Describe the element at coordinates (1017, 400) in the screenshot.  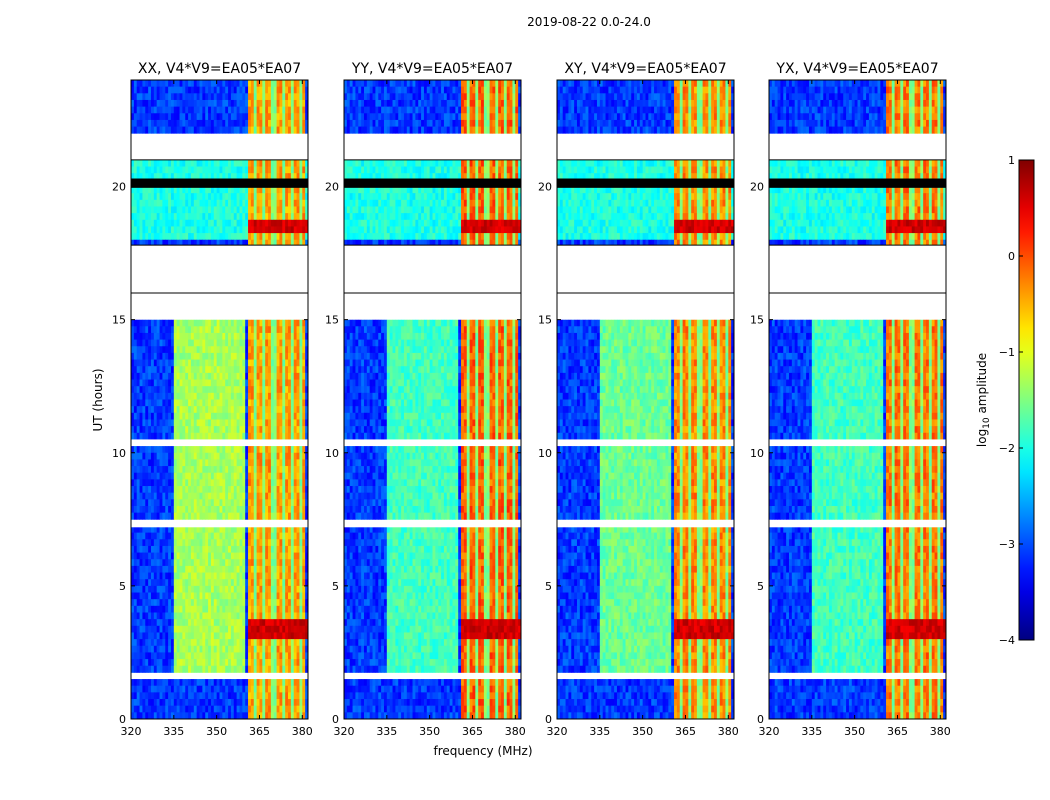
I see `colorbar: 1 0 −1 −2 −3 −4` at that location.